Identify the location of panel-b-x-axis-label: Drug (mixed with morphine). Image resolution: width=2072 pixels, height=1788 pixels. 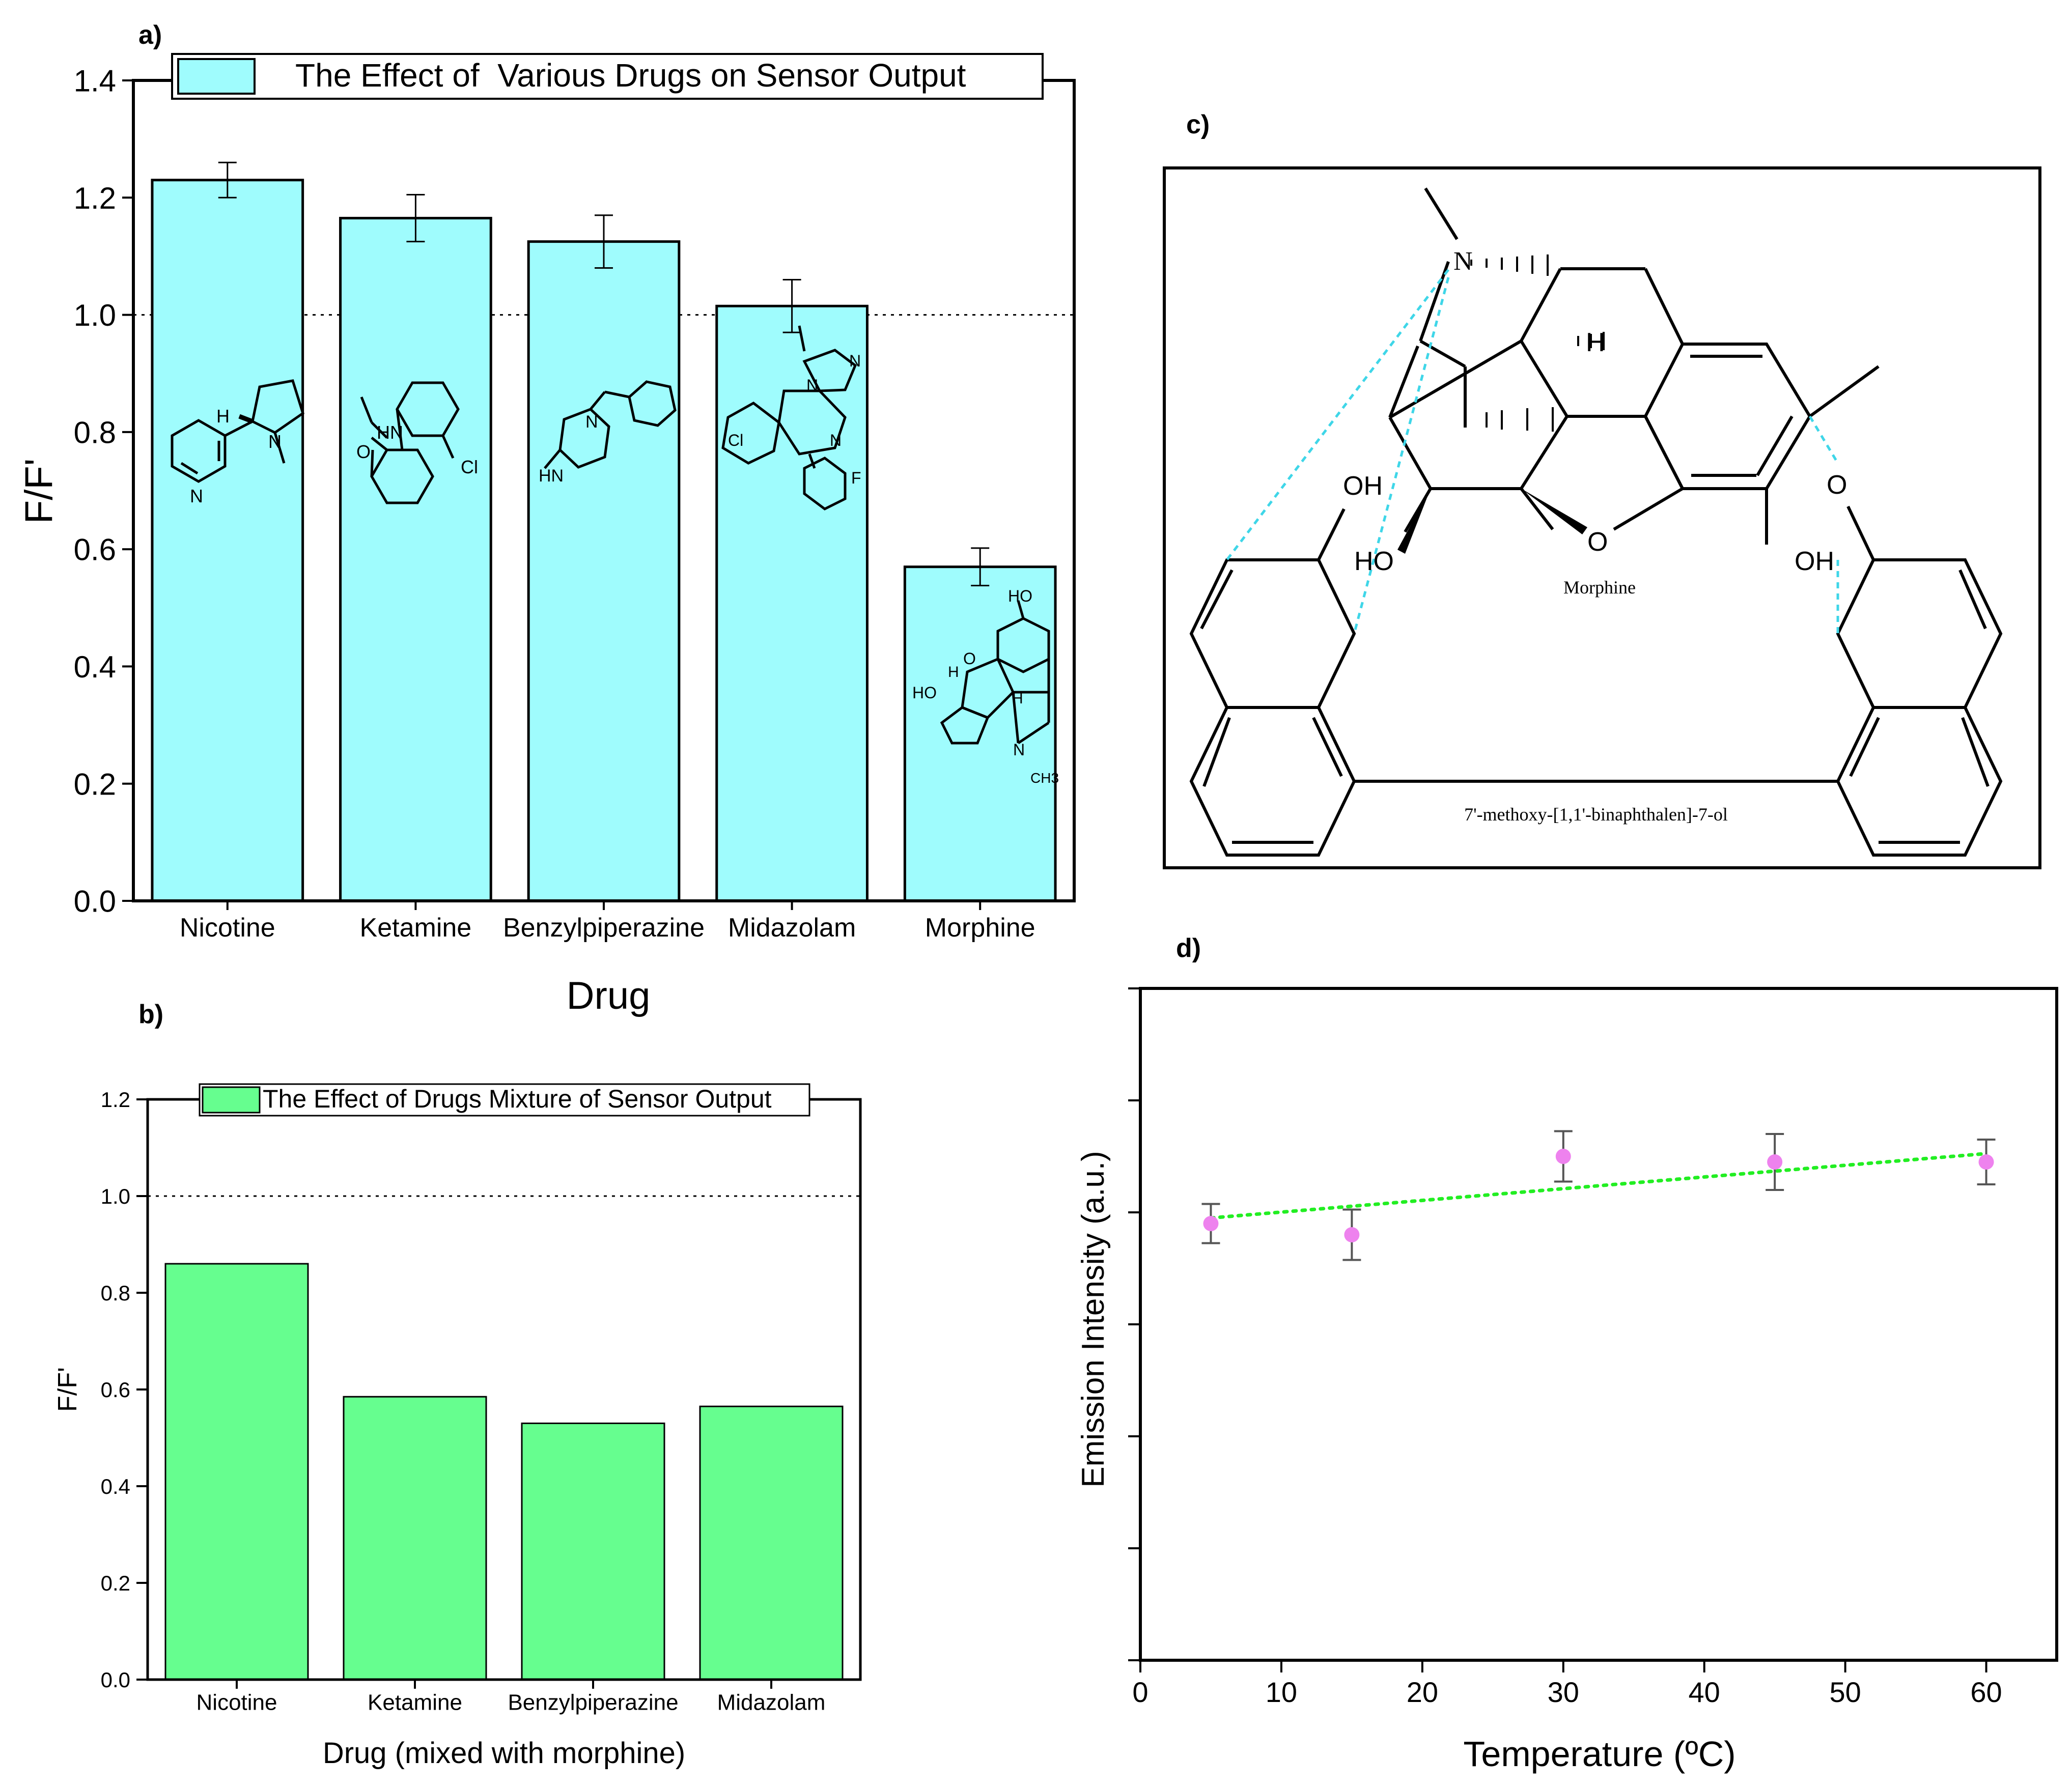
(504, 1753).